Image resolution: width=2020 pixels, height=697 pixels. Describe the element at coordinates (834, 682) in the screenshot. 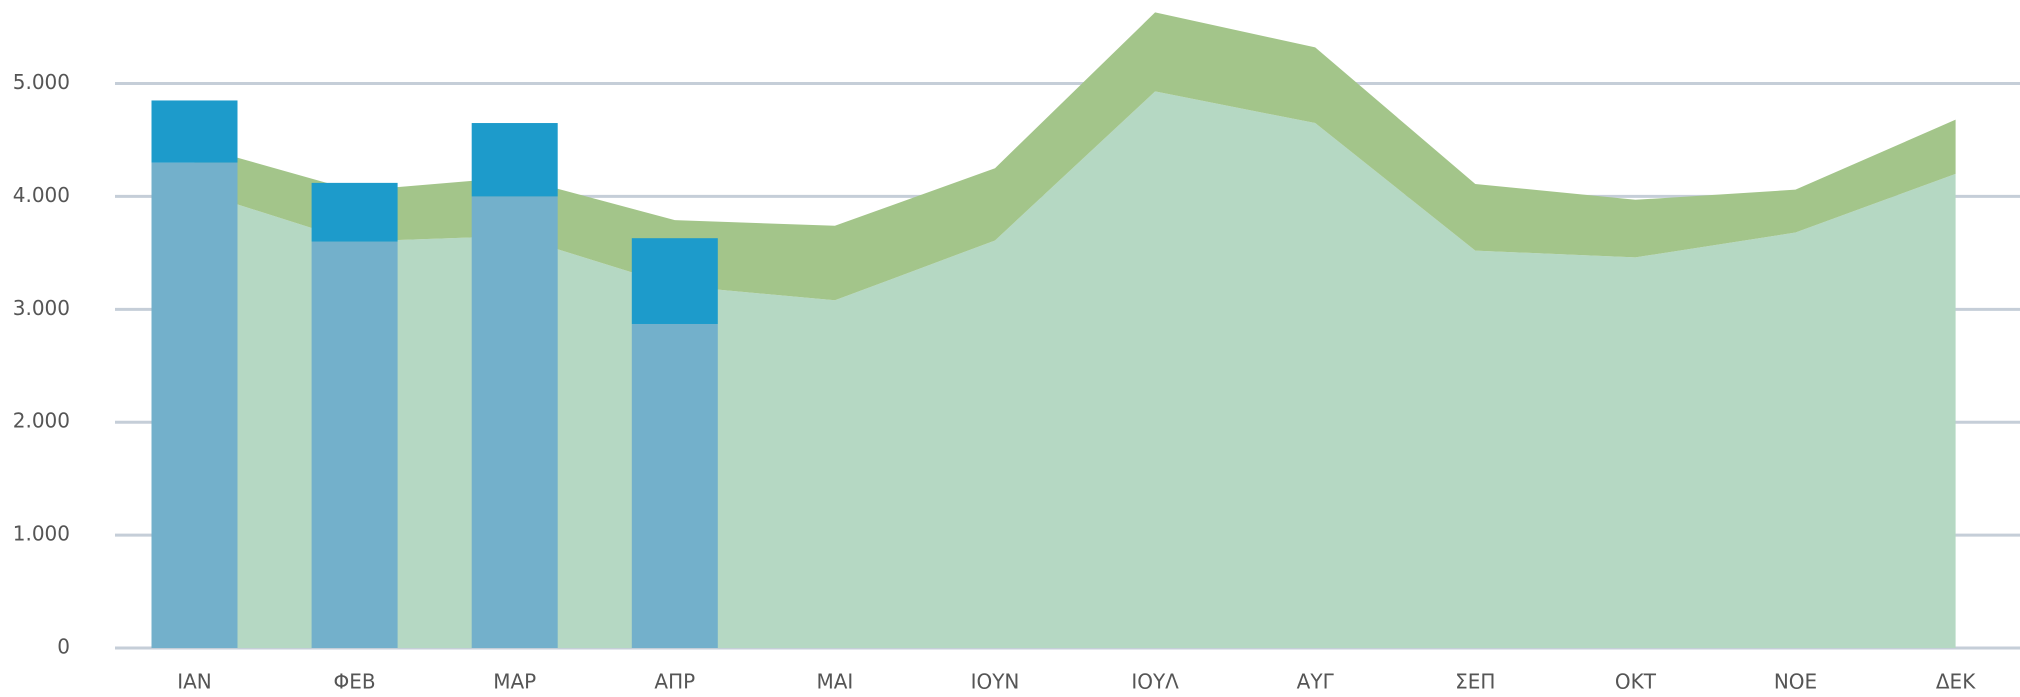

I see `x-tick-label: ΜΑΙ` at that location.